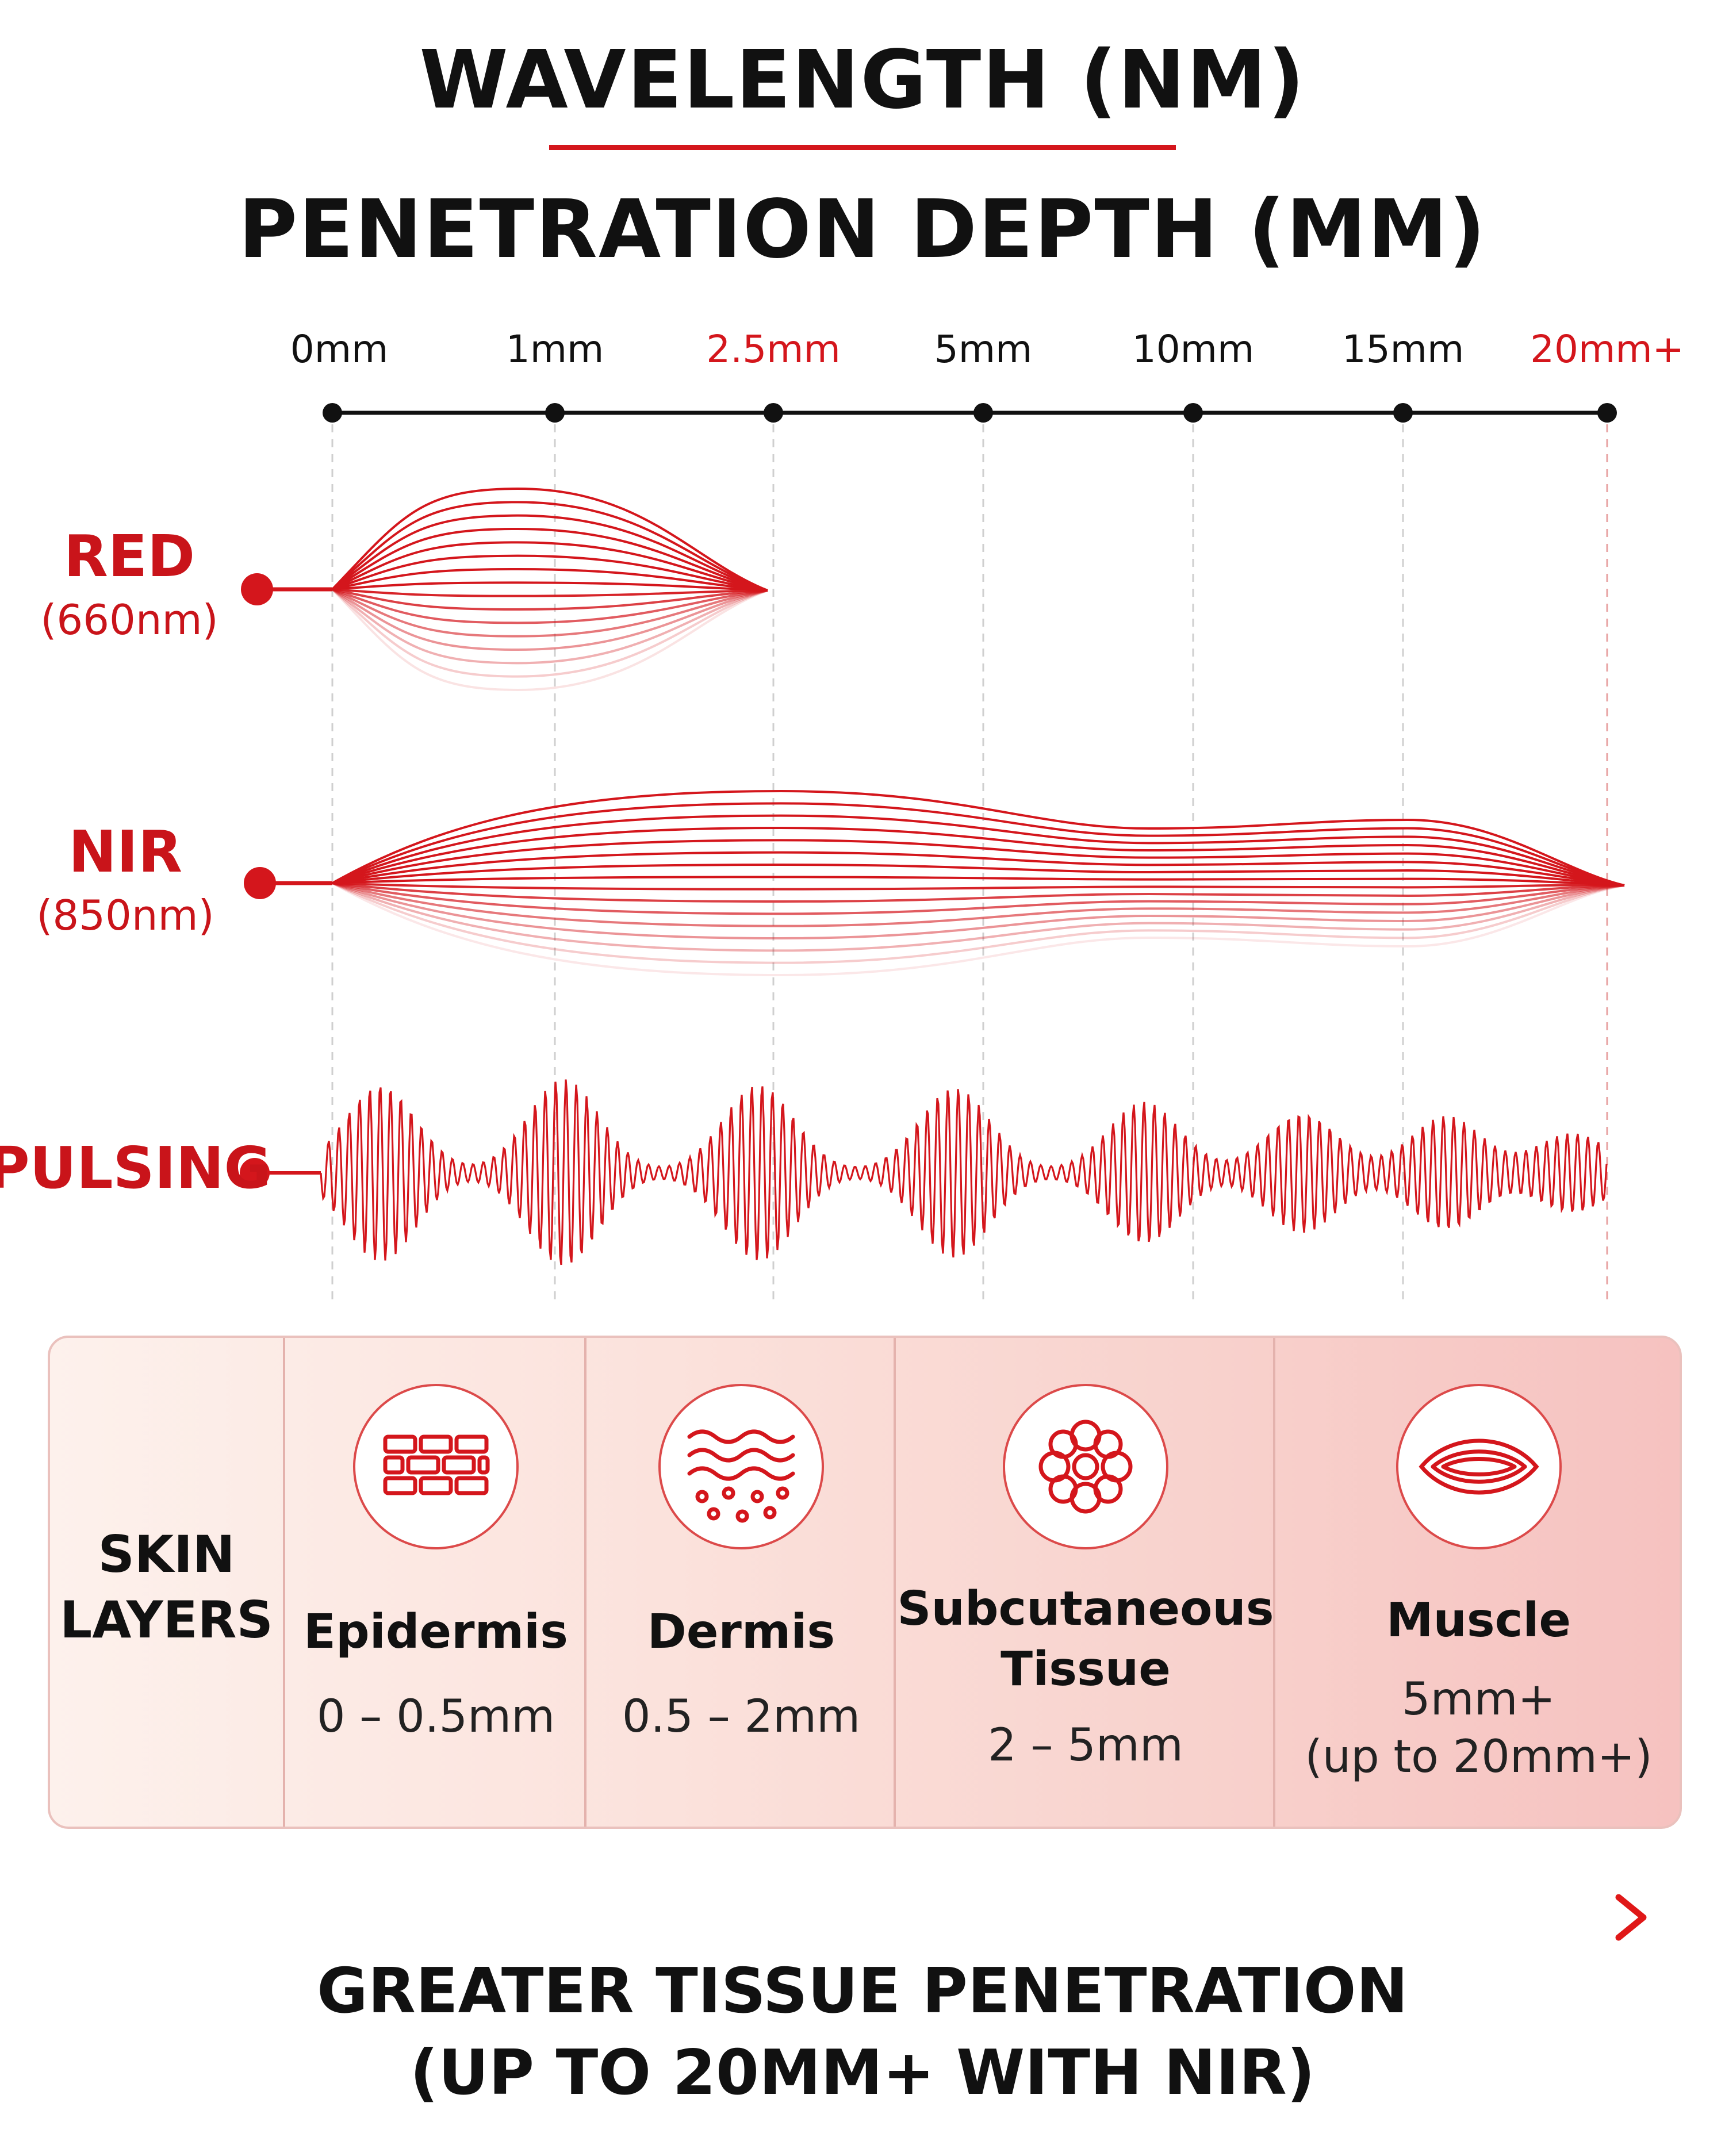  Describe the element at coordinates (1085, 1745) in the screenshot. I see `layer-range: 2 – 5mm` at that location.